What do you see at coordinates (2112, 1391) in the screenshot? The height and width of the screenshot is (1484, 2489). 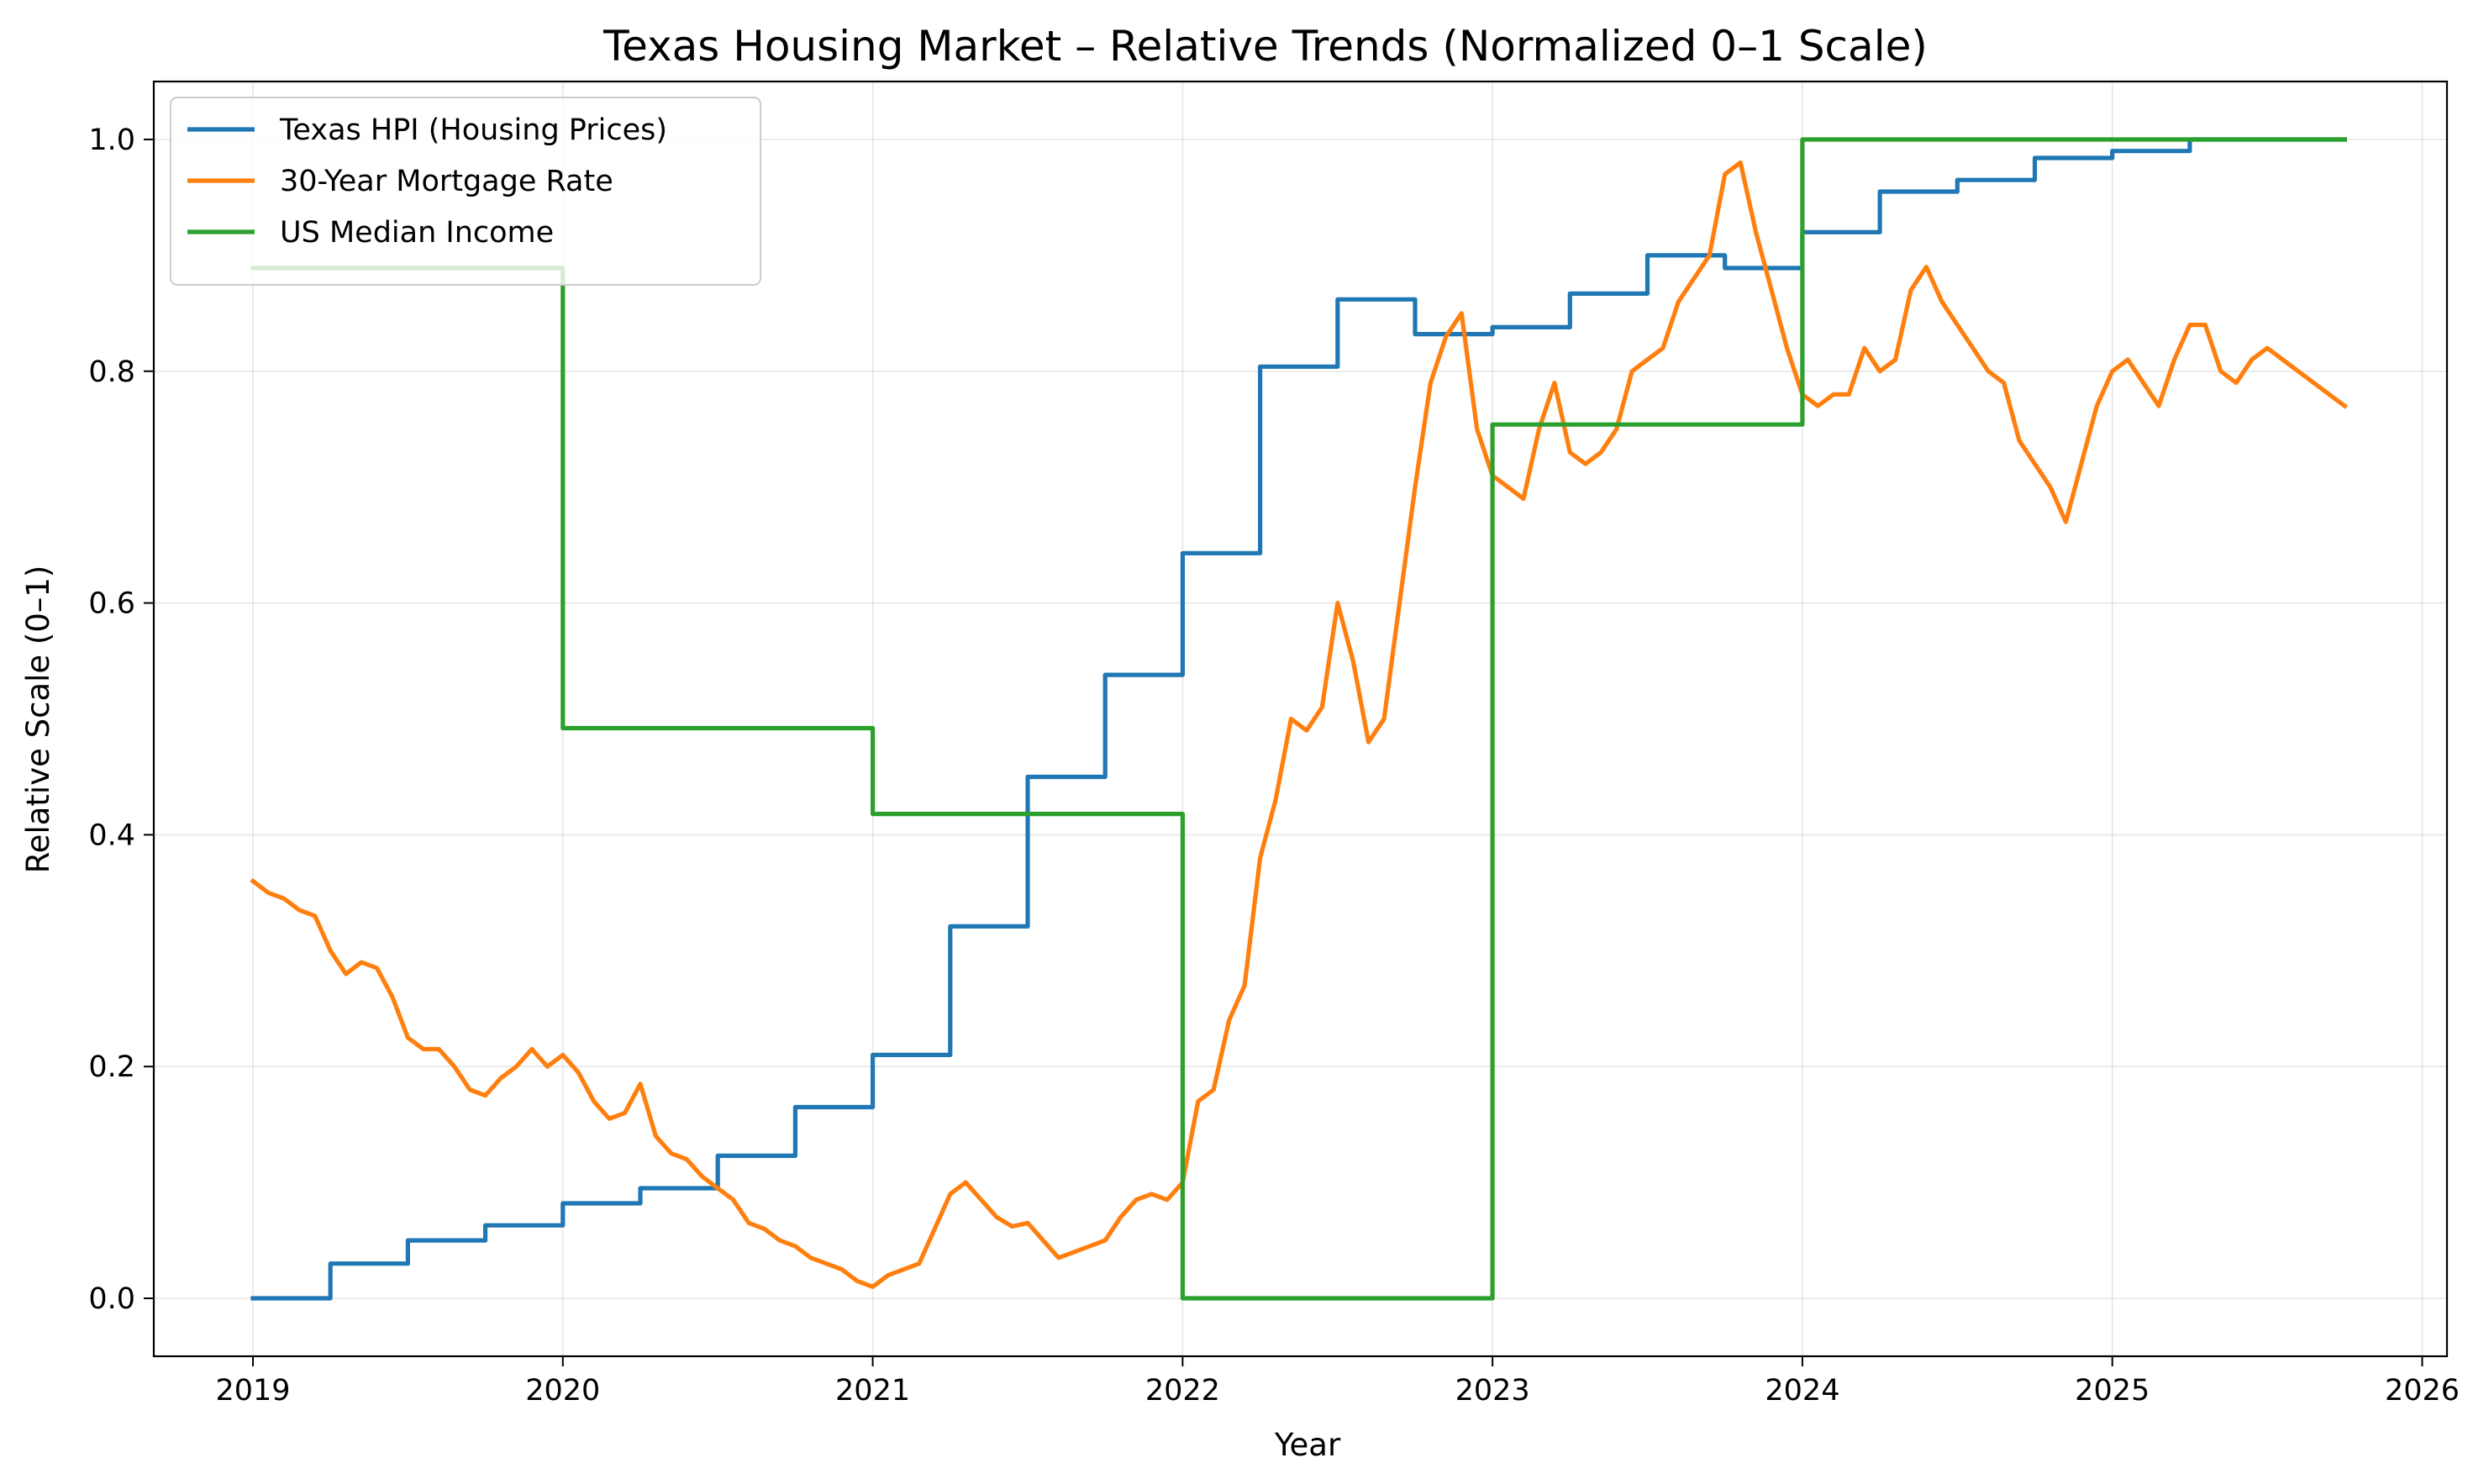 I see `x-tick-label: 2025` at bounding box center [2112, 1391].